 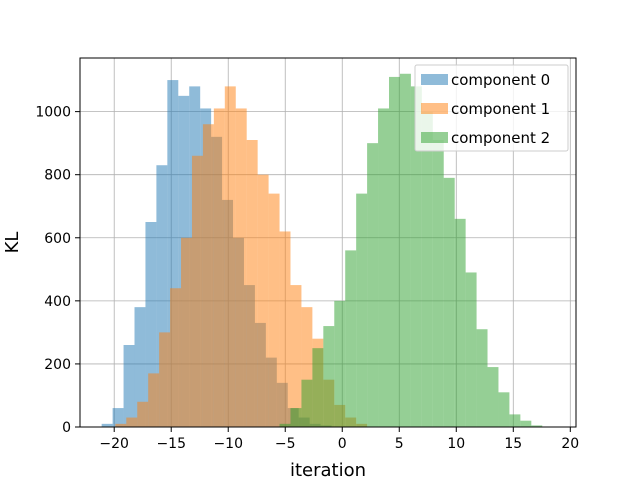 What do you see at coordinates (57, 302) in the screenshot?
I see `y-tick-label: 400` at bounding box center [57, 302].